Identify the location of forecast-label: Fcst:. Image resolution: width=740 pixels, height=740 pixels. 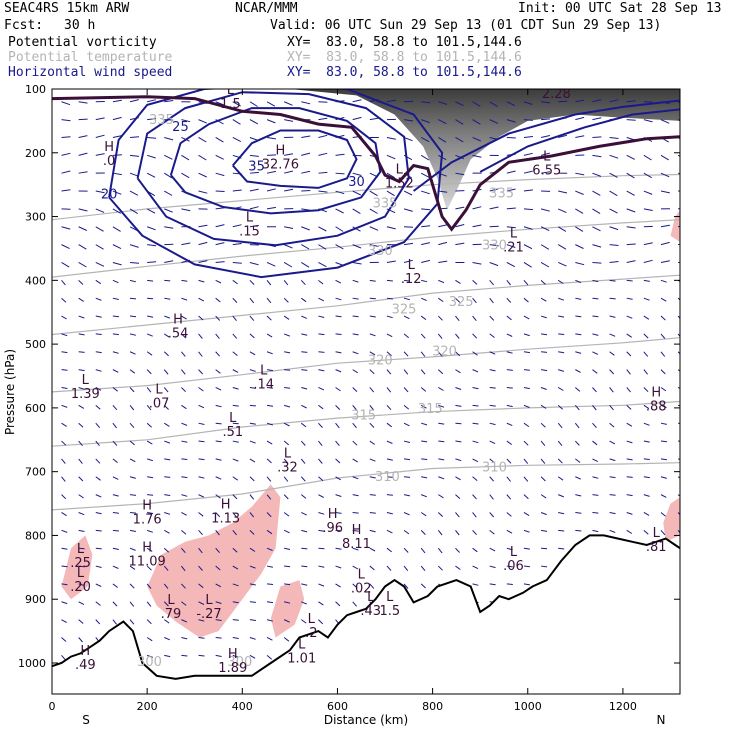
(24, 25).